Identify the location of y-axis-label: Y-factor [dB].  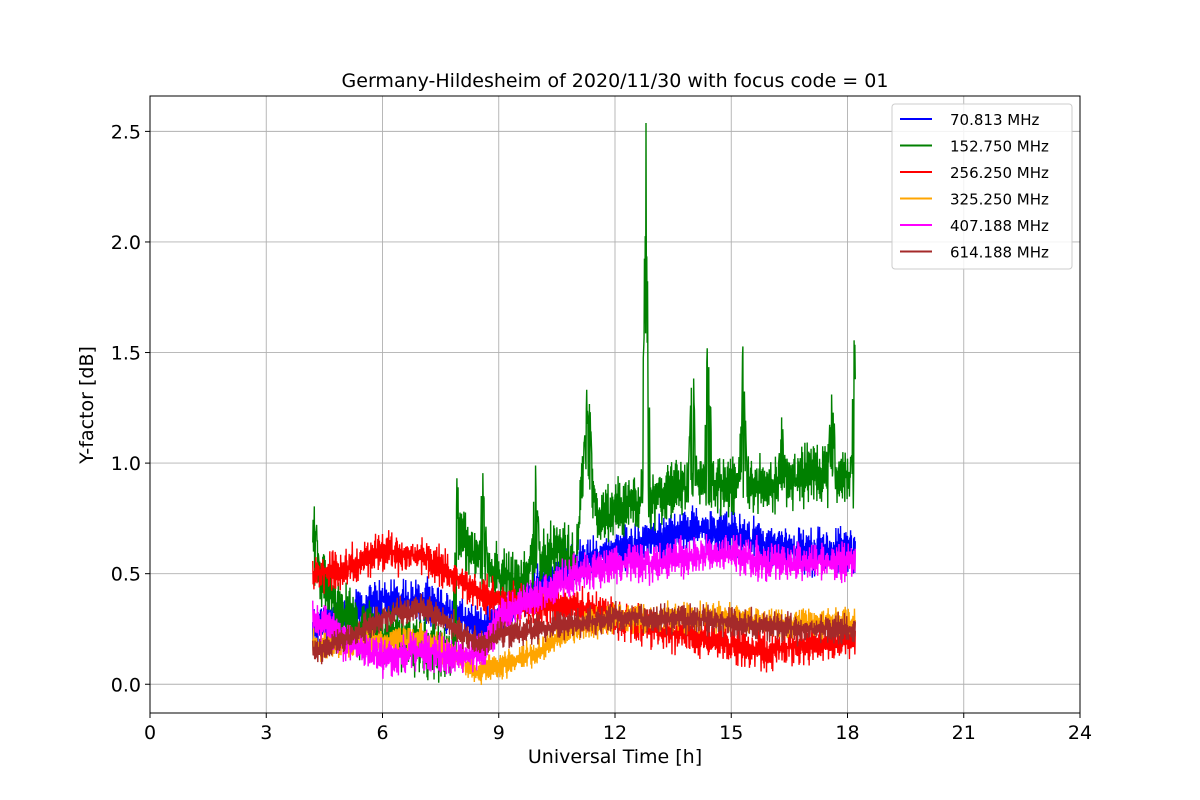
(87, 405).